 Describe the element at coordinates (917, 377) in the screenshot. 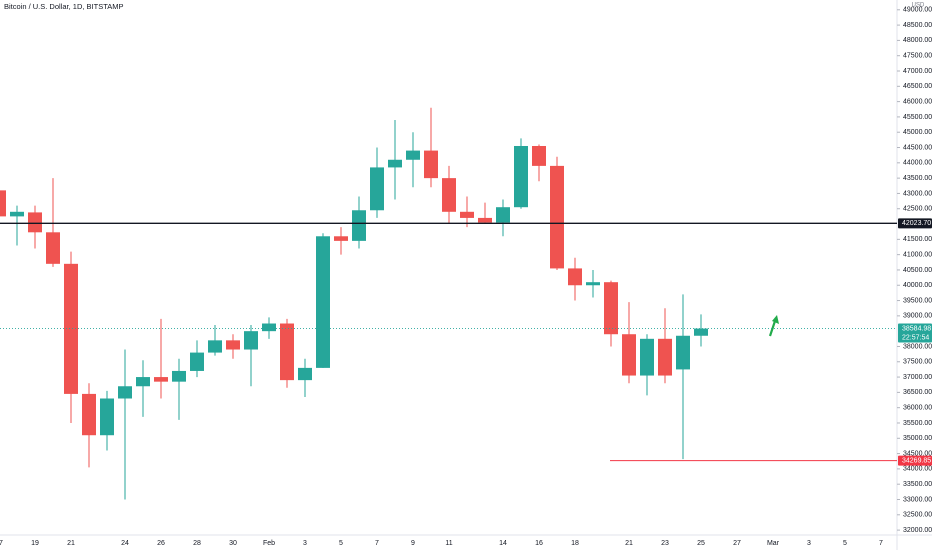

I see `y-tick-label: 37000.00` at that location.